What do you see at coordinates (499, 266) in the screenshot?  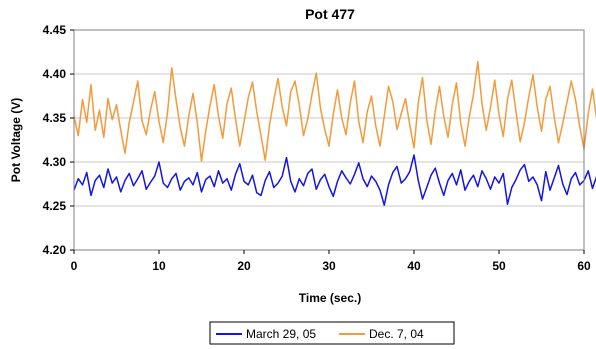 I see `x-tick-label: 50` at bounding box center [499, 266].